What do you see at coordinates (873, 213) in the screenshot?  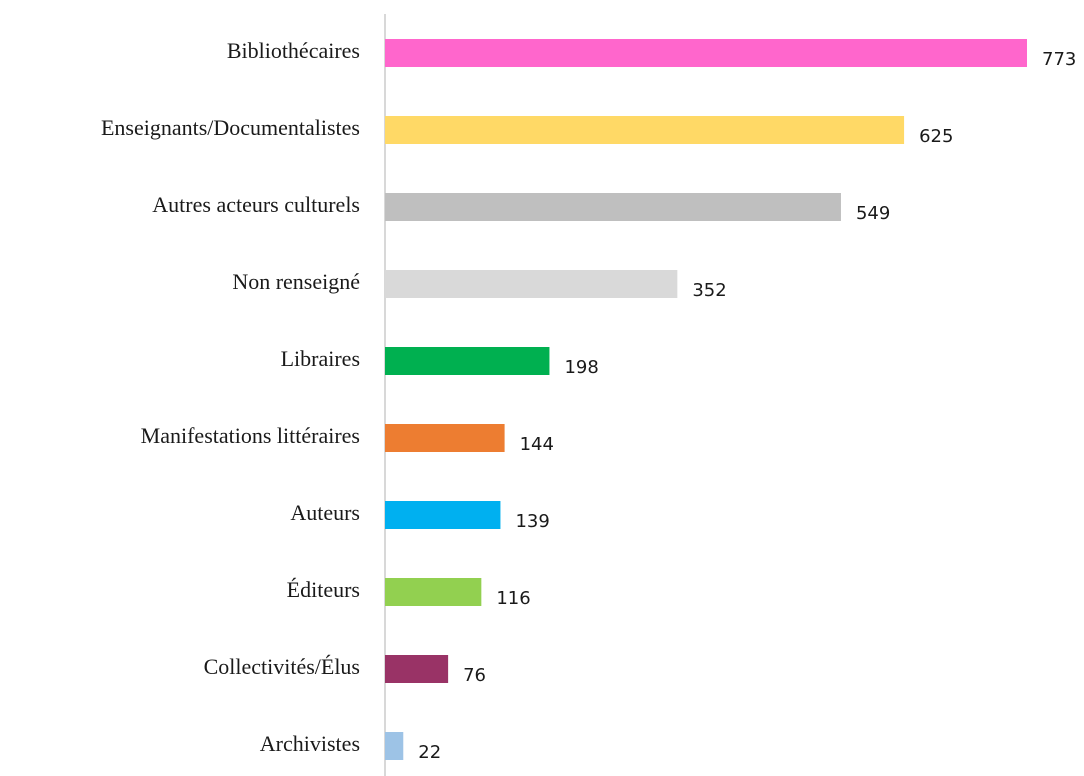 I see `value-label: 549` at bounding box center [873, 213].